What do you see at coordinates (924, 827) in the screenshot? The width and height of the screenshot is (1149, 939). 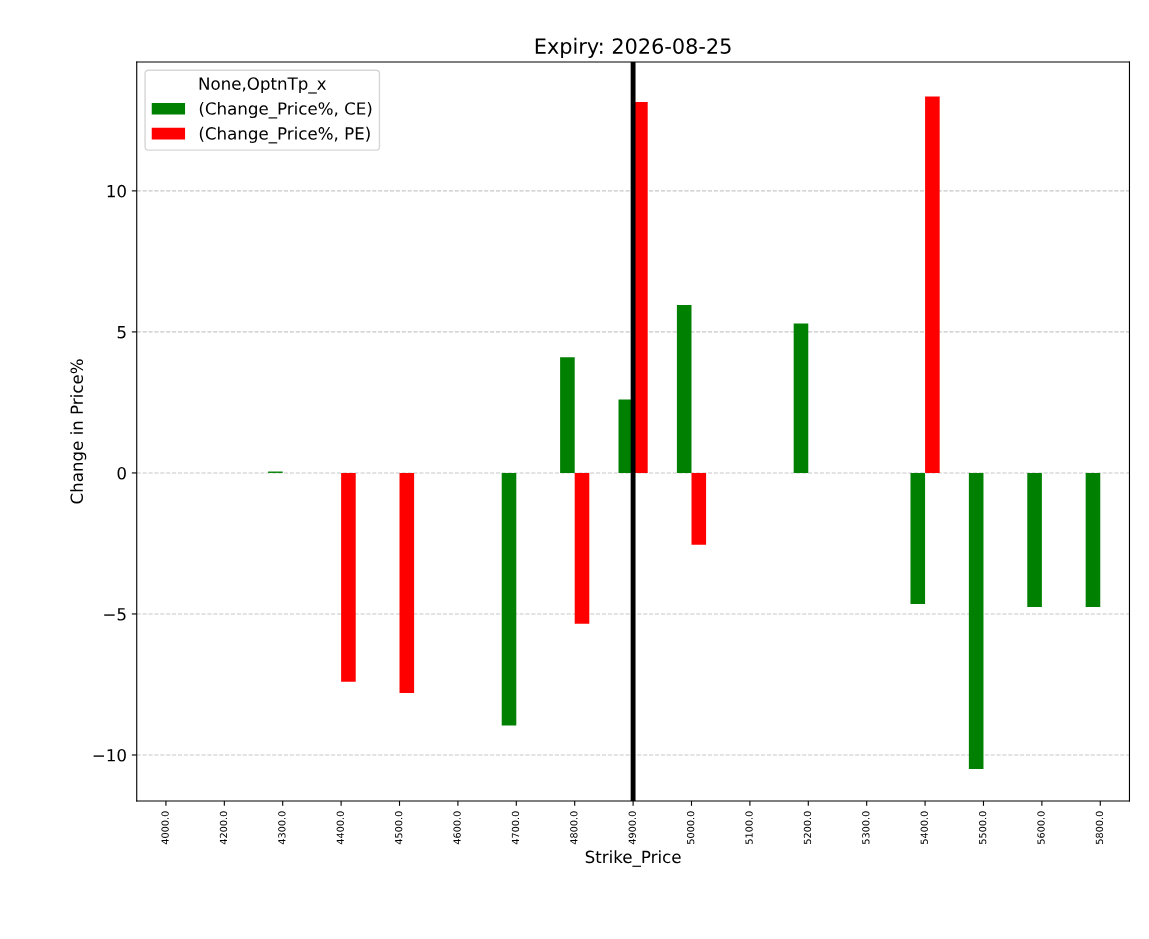 I see `x-tick-label: 5400.0` at bounding box center [924, 827].